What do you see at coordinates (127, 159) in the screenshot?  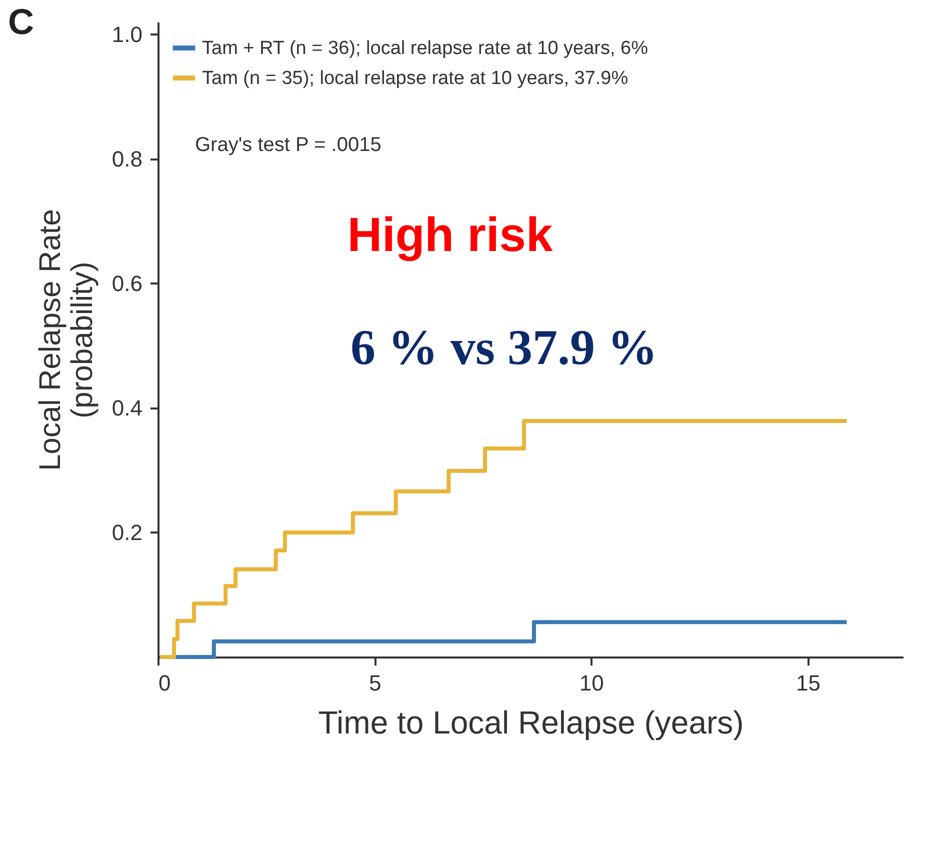 I see `y-tick-label: 0.8` at bounding box center [127, 159].